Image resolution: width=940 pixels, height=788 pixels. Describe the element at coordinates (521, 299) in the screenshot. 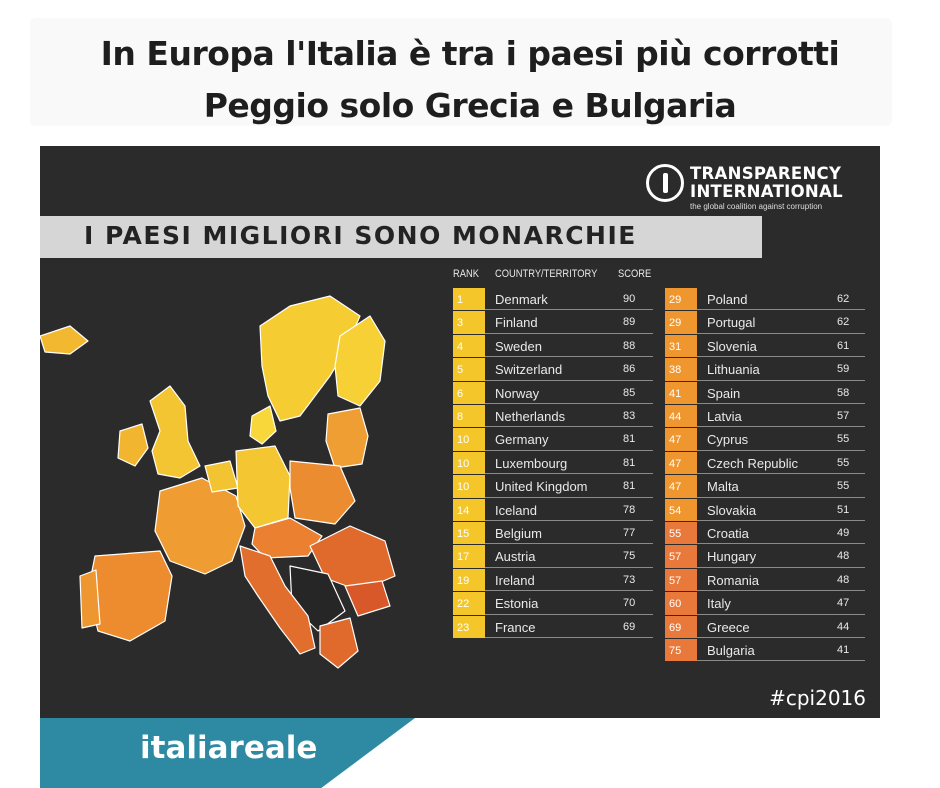

I see `country-name: Denmark` at that location.